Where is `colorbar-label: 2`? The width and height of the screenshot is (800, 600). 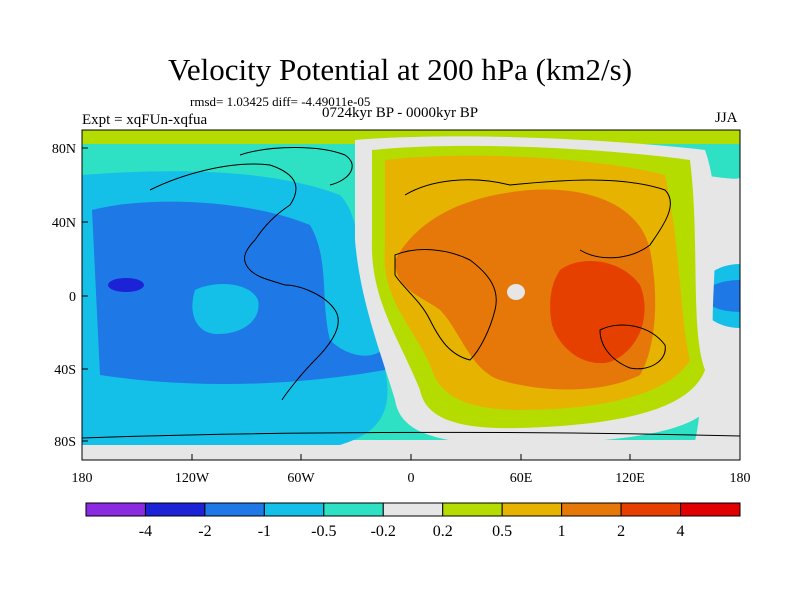 colorbar-label: 2 is located at coordinates (621, 531).